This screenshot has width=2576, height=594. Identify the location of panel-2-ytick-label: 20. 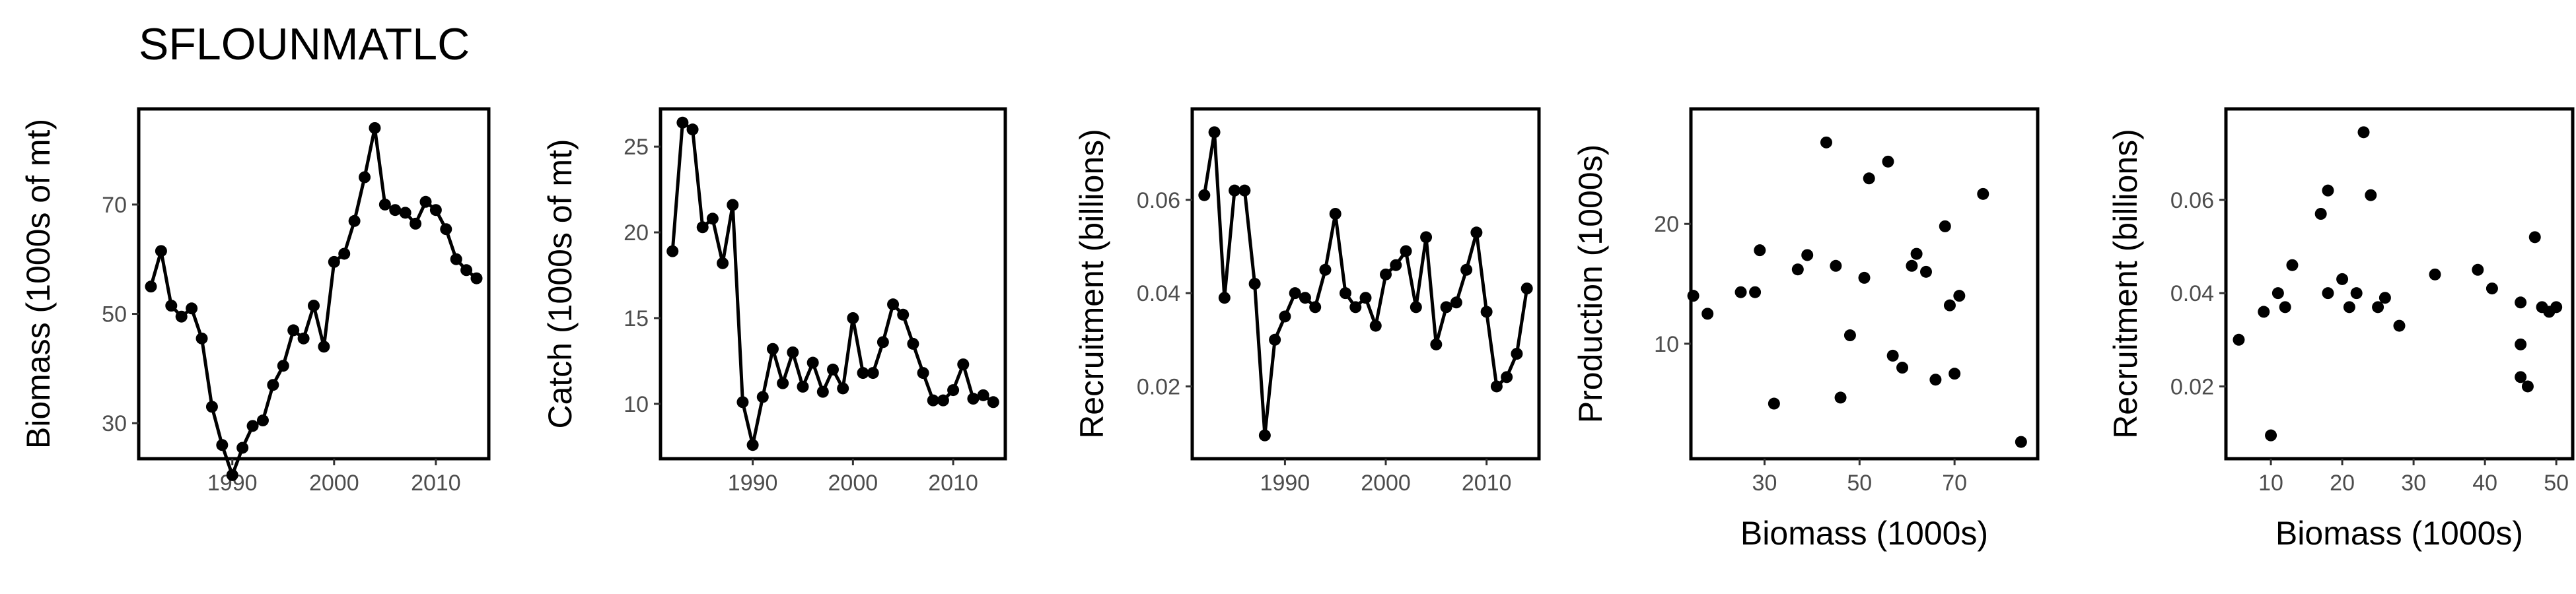
(637, 233).